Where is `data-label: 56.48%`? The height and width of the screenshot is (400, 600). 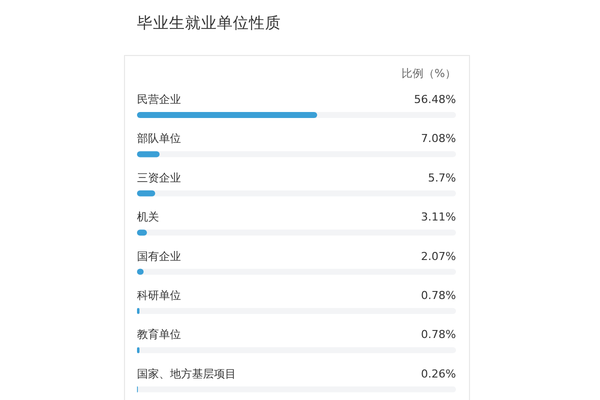
data-label: 56.48% is located at coordinates (435, 99).